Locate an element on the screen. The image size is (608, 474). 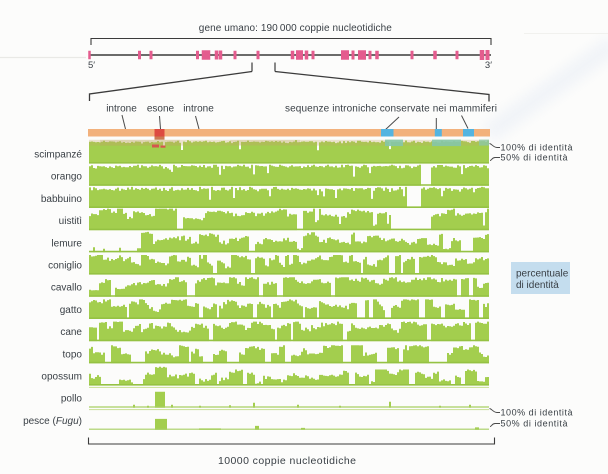
svg-text: lemure is located at coordinates (66, 243).